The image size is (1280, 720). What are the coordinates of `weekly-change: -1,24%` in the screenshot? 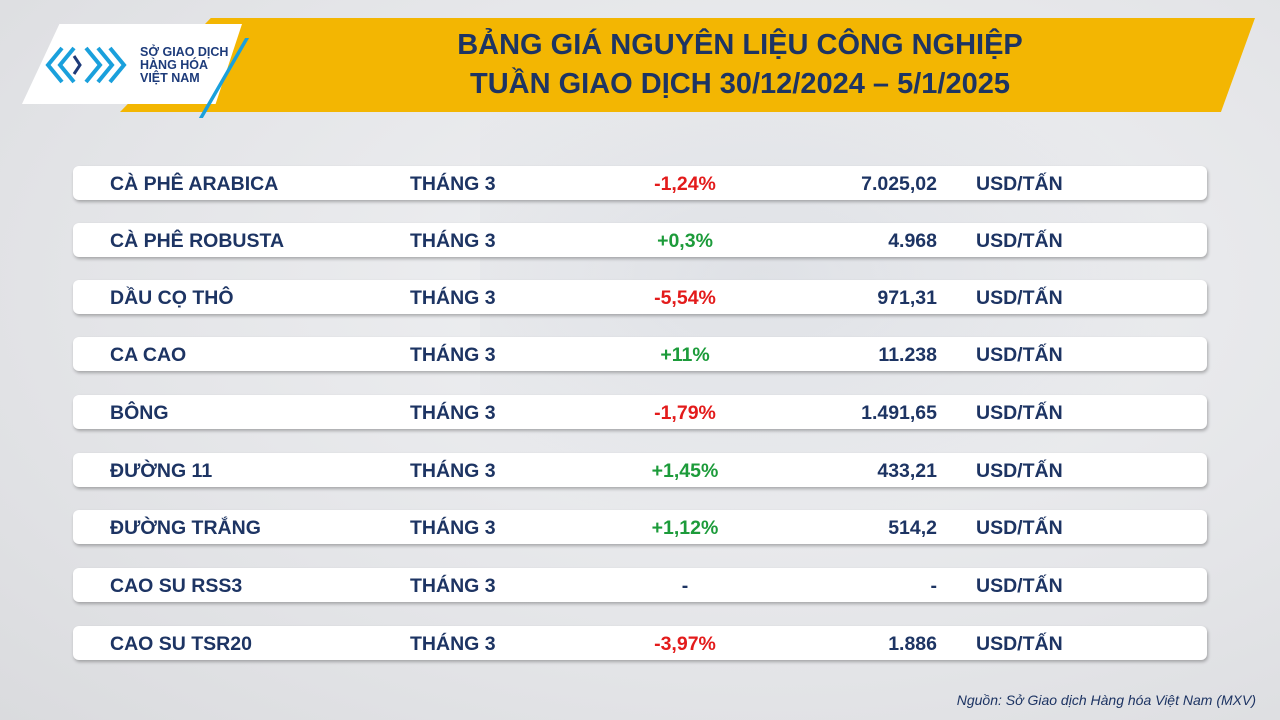 It's located at (685, 184).